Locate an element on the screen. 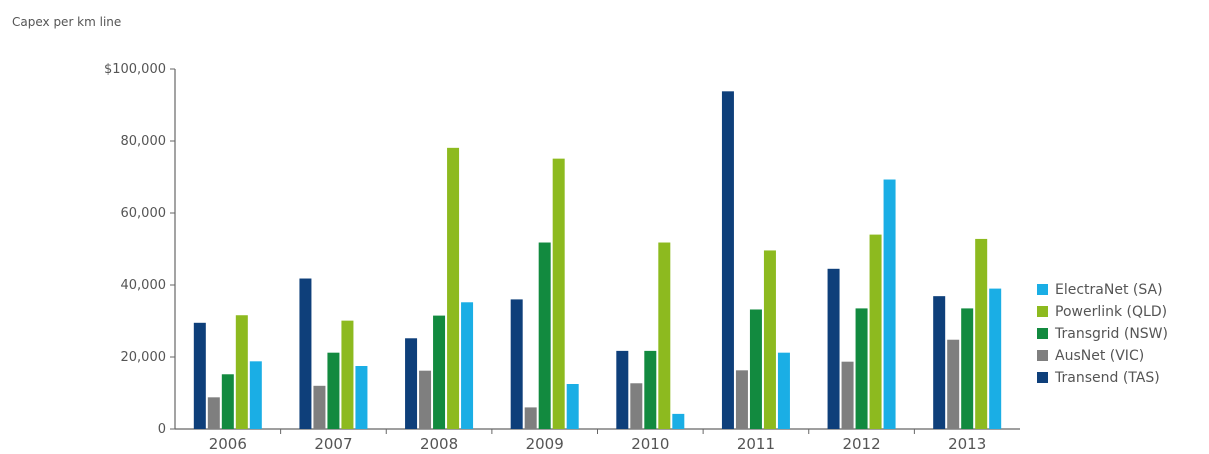 This screenshot has width=1209, height=454. x-axis: 2006 2007 2008 2009 2010 2011 2012 2013 is located at coordinates (597, 440).